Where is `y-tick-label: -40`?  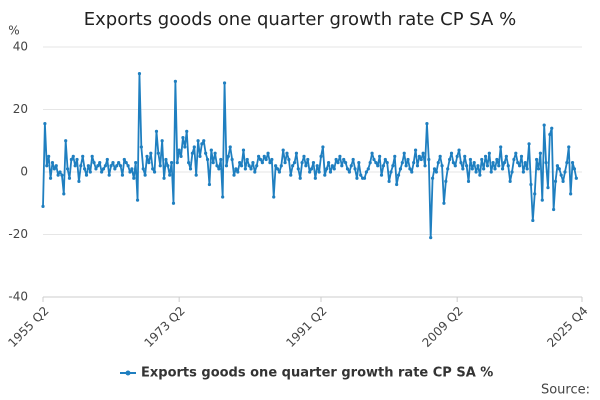 y-tick-label: -40 is located at coordinates (18, 297).